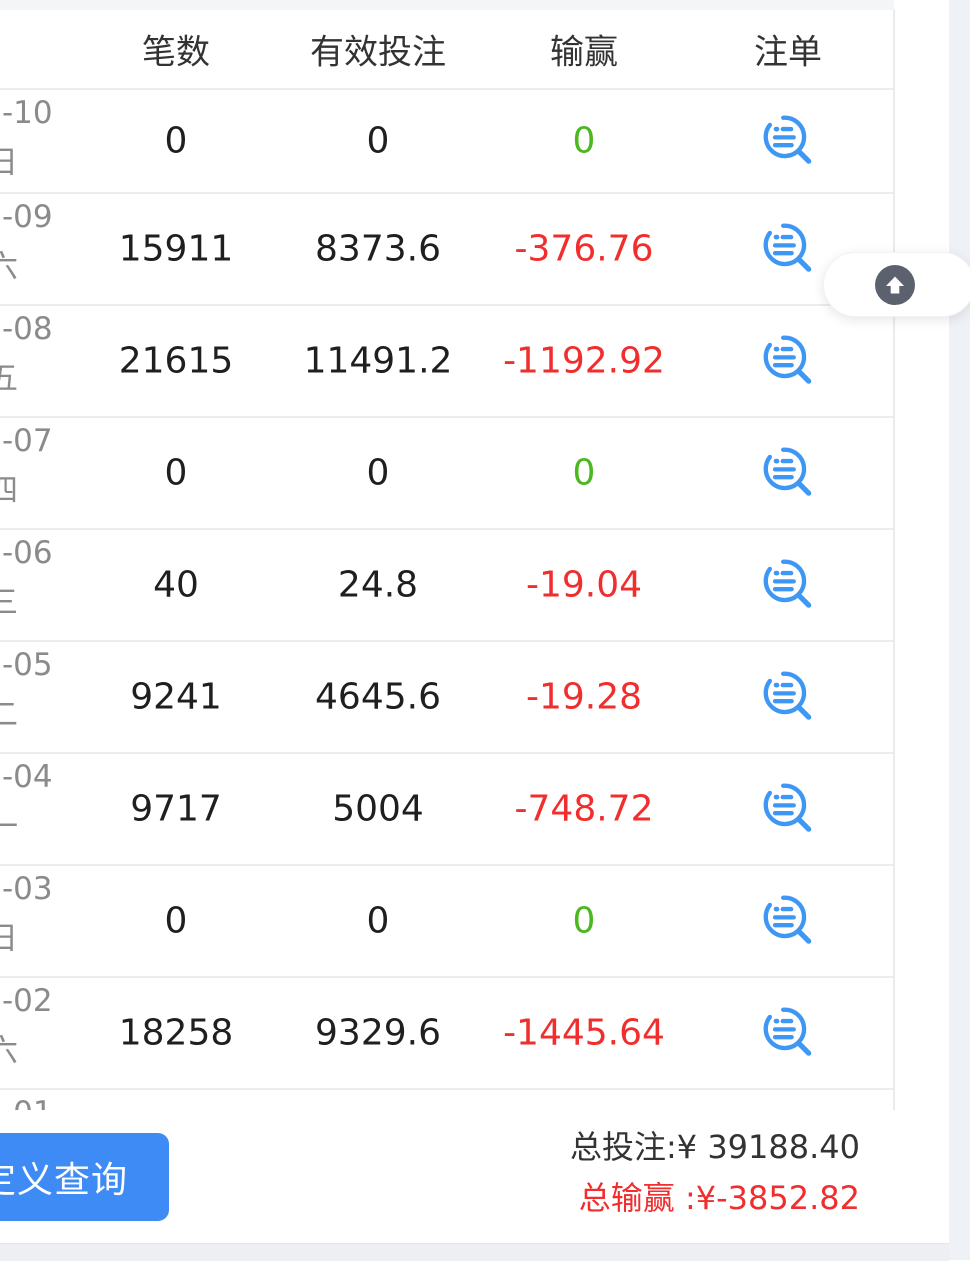 This screenshot has width=970, height=1261. What do you see at coordinates (378, 697) in the screenshot?
I see `valid-bet-value: 4645.6` at bounding box center [378, 697].